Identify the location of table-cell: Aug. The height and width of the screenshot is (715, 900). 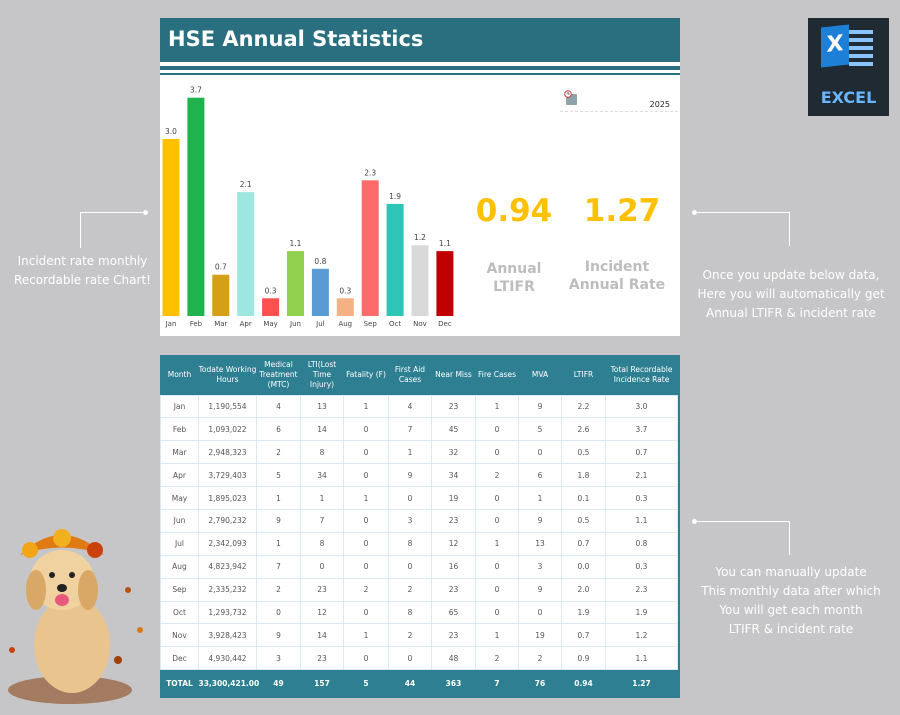
(179, 566).